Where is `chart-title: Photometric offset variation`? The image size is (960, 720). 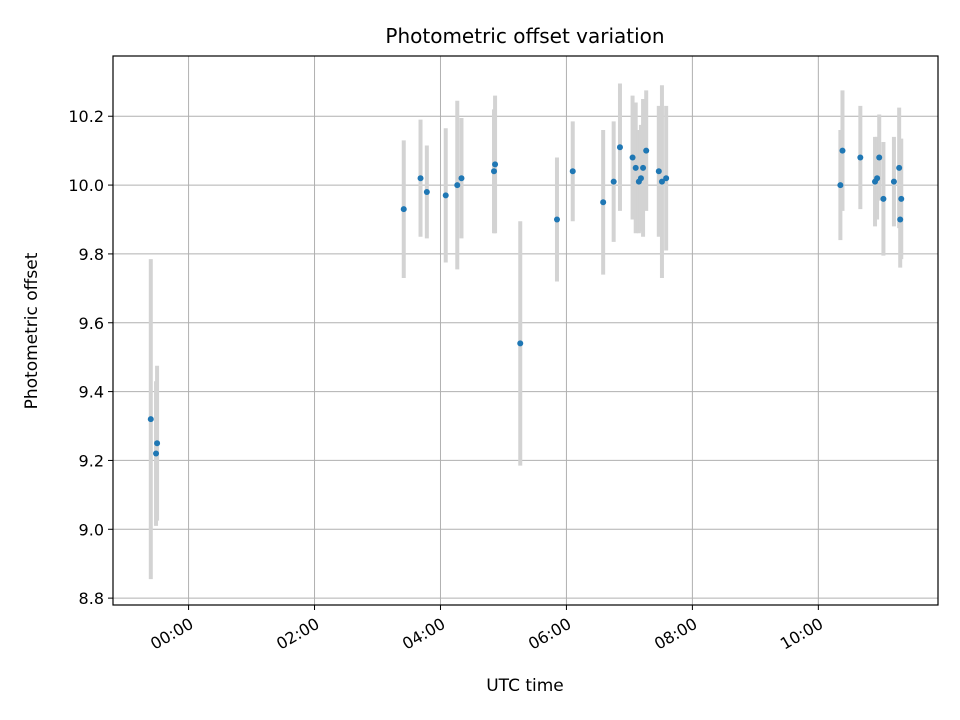
chart-title: Photometric offset variation is located at coordinates (524, 36).